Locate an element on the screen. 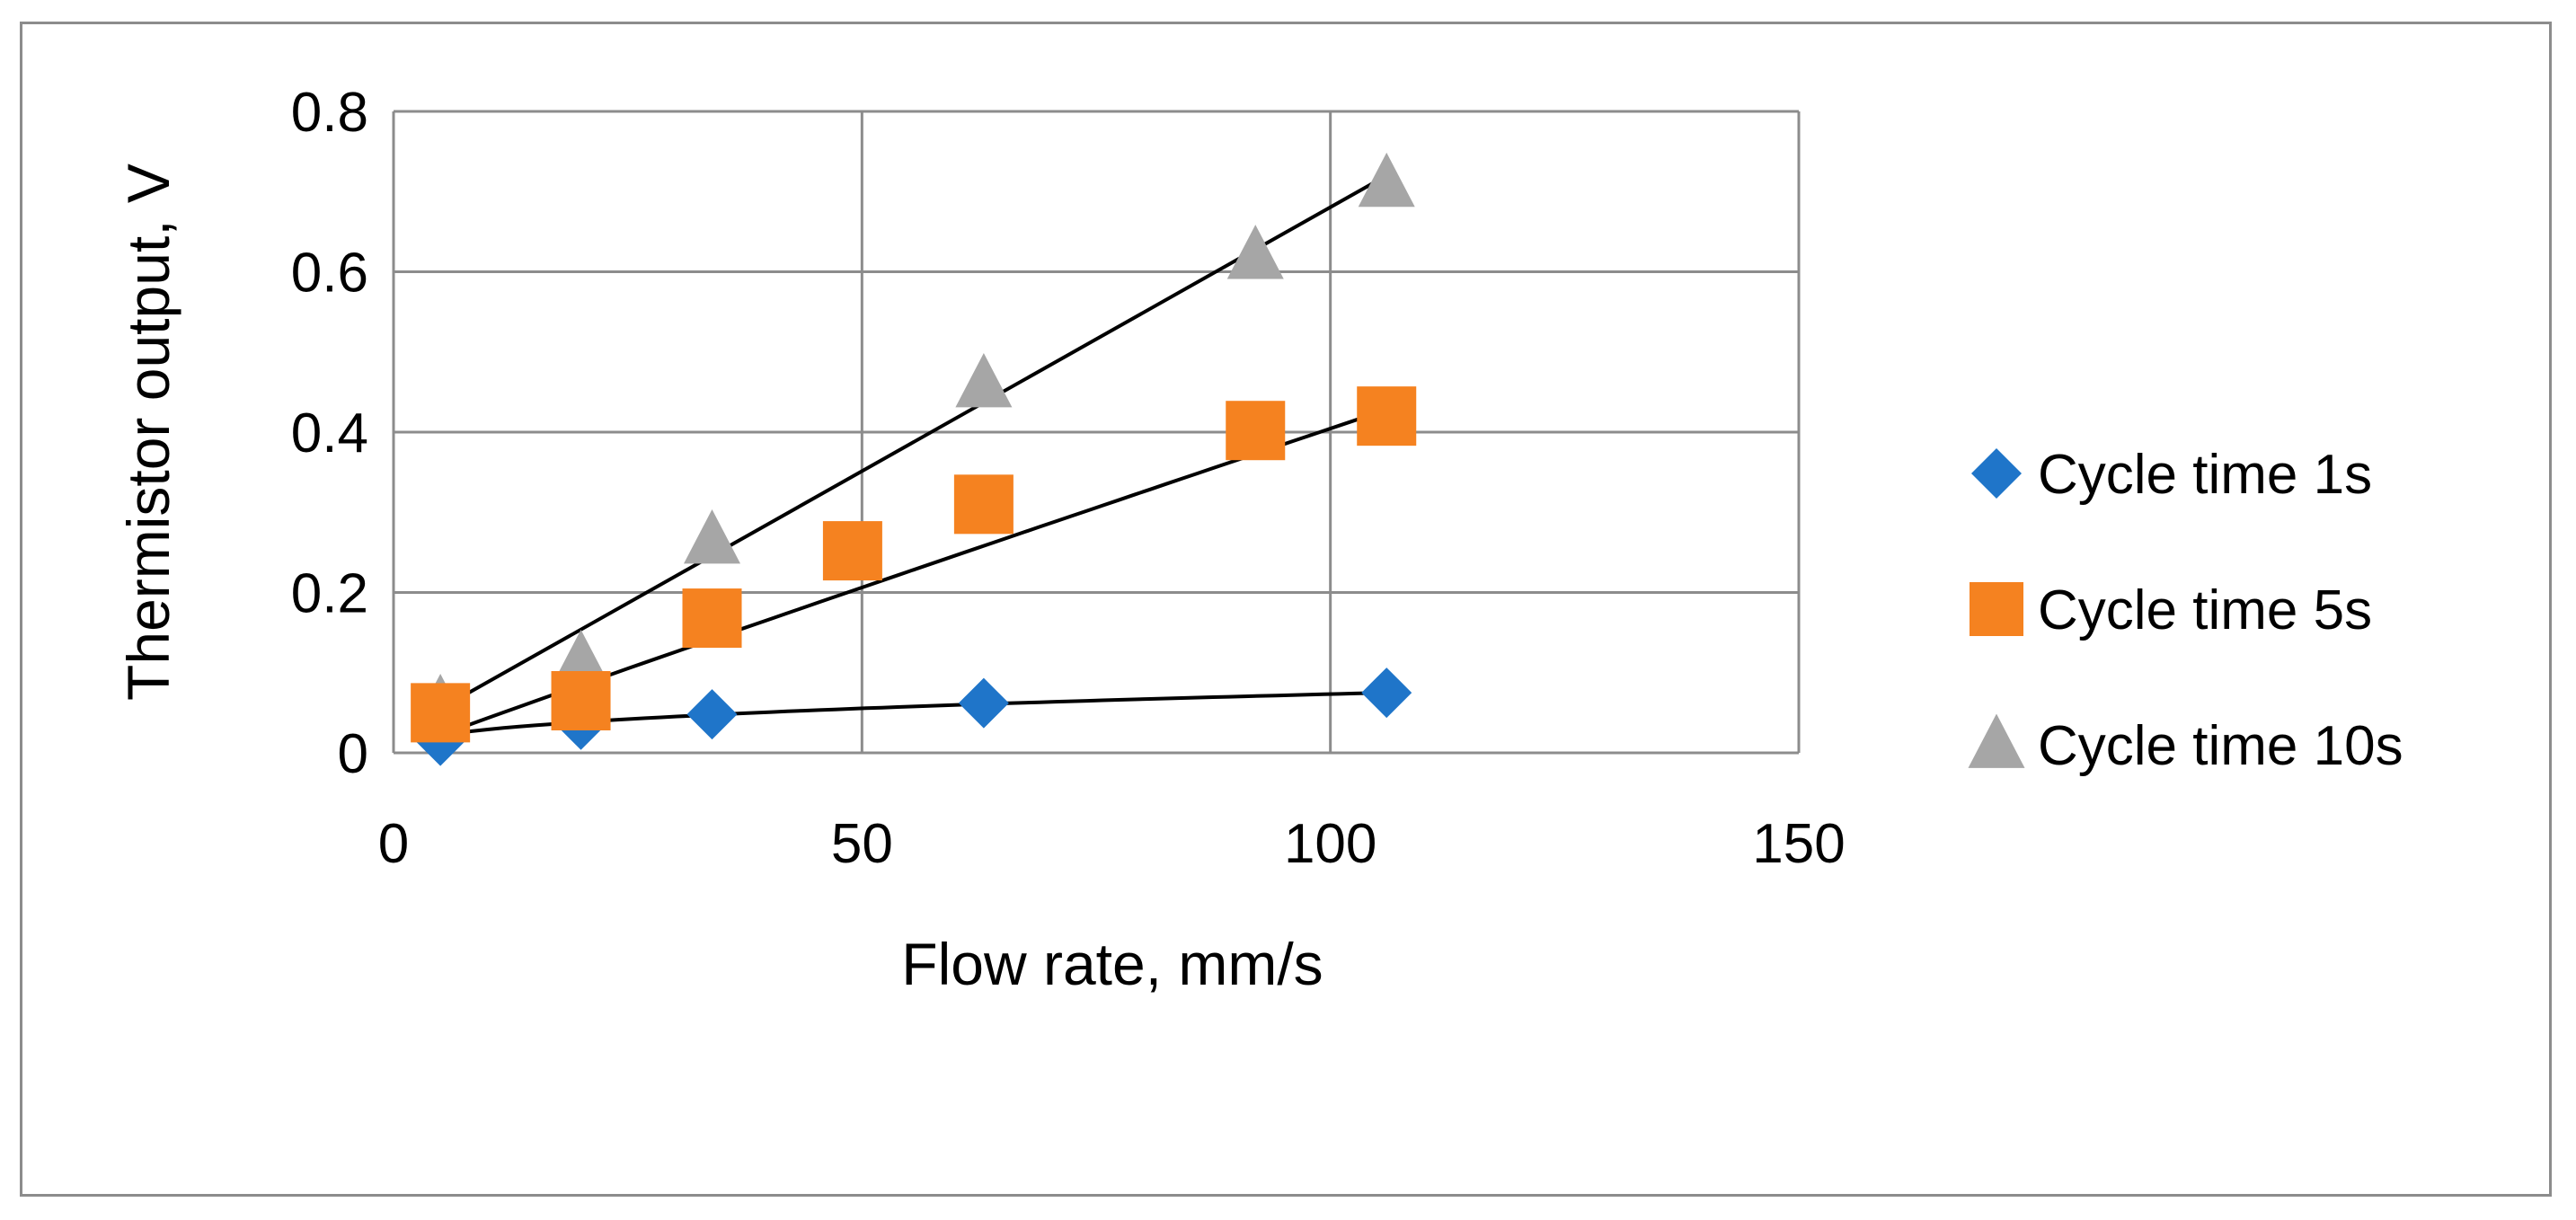  y-tick-label-3: 0.6 is located at coordinates (330, 274).